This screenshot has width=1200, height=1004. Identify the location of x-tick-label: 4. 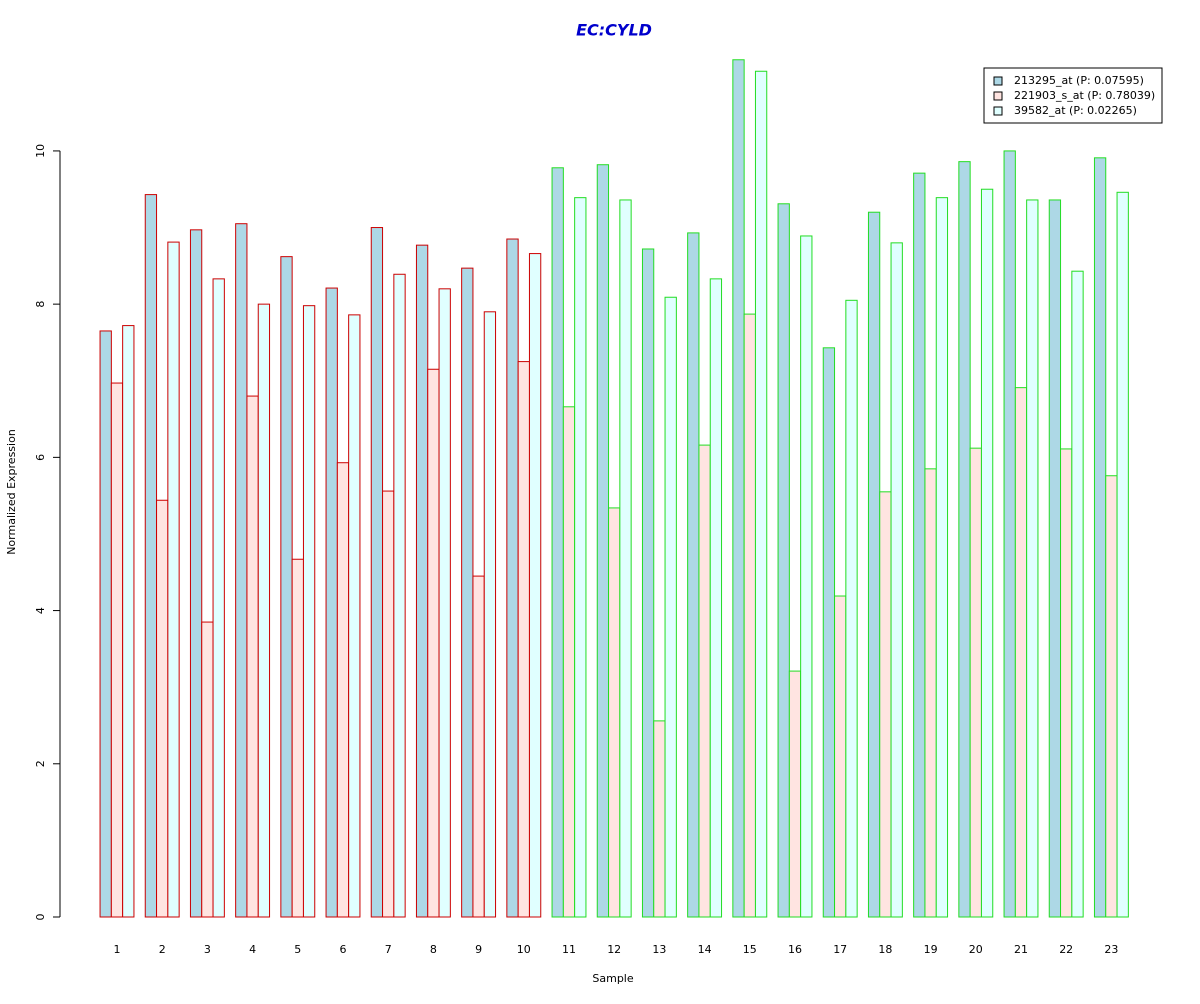
(252, 949).